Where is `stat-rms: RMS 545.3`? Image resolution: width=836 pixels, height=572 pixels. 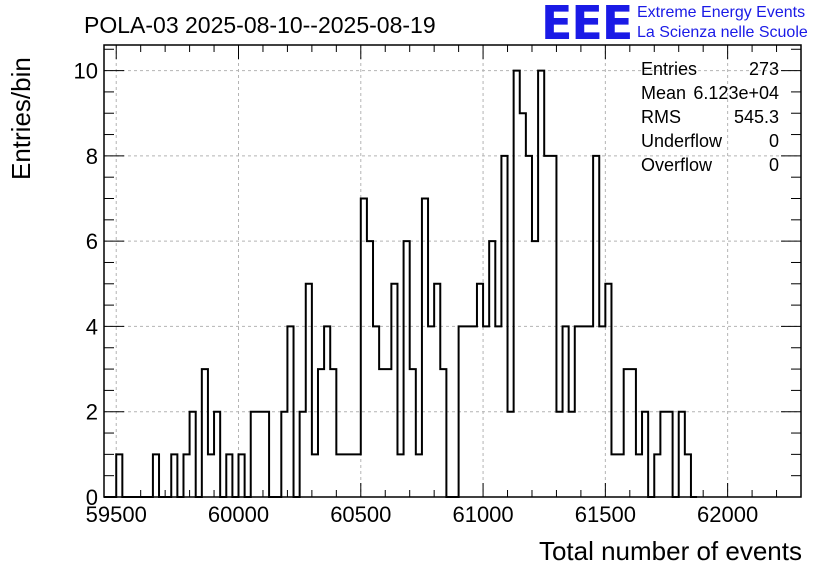
stat-rms: RMS 545.3 is located at coordinates (711, 119).